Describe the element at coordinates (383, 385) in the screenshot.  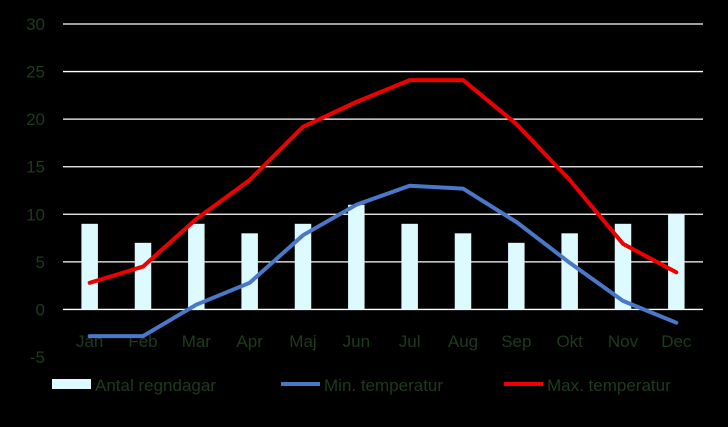
I see `legend-label: Min. temperatur` at that location.